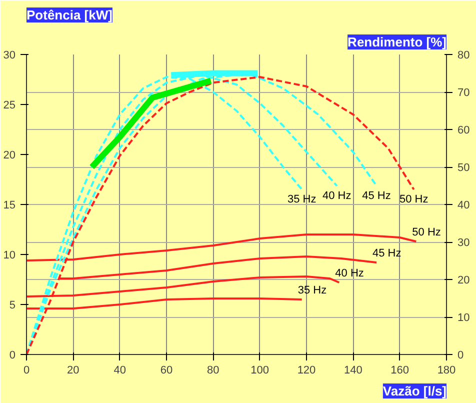 Image resolution: width=476 pixels, height=403 pixels. What do you see at coordinates (12, 356) in the screenshot?
I see `y-tick-label: 0` at bounding box center [12, 356].